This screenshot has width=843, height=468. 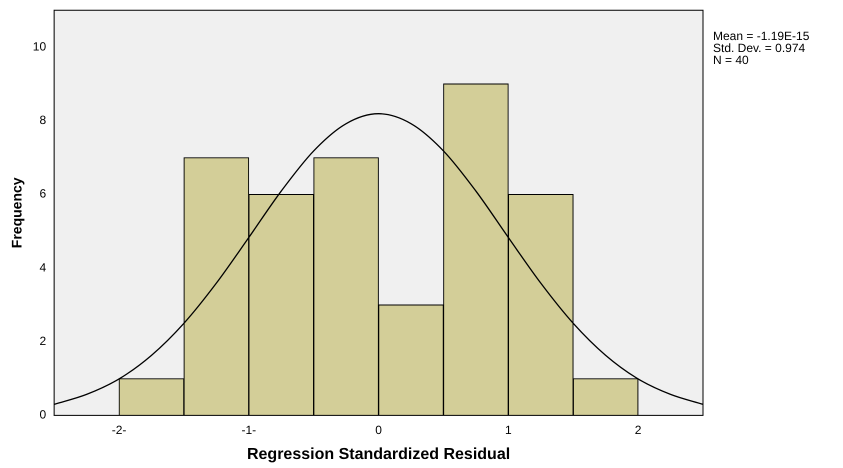 I want to click on x-tick-label: -2-, so click(x=119, y=429).